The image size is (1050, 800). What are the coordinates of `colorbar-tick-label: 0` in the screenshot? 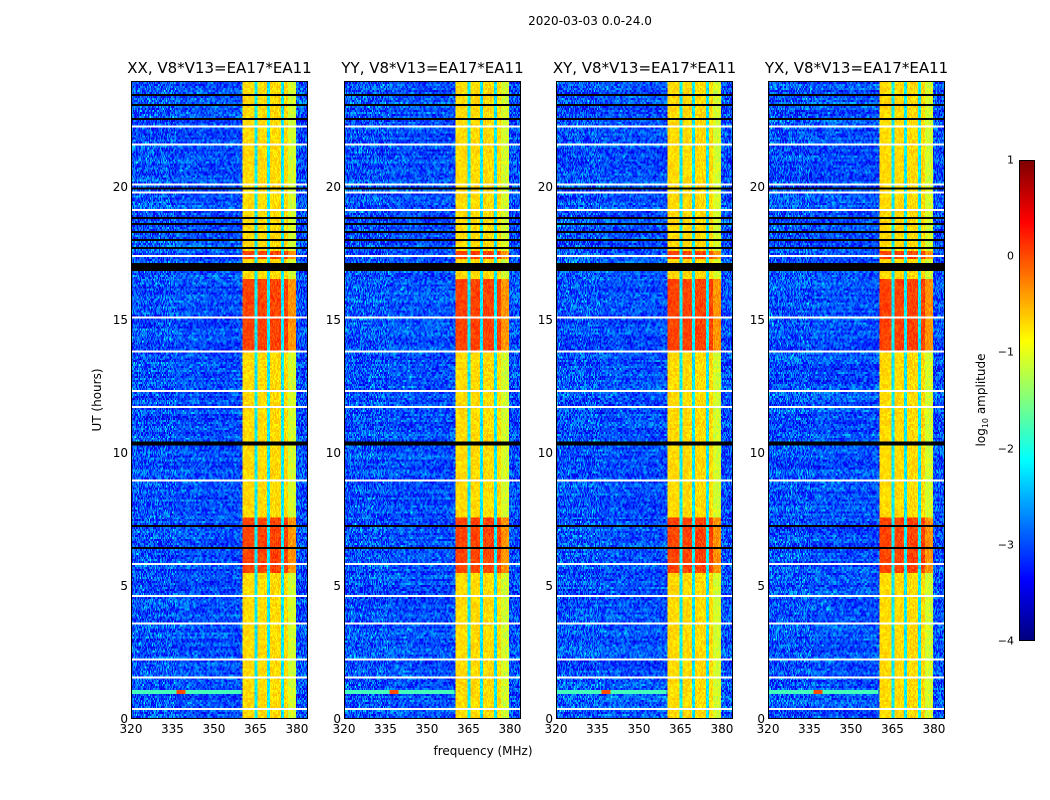 It's located at (1010, 256).